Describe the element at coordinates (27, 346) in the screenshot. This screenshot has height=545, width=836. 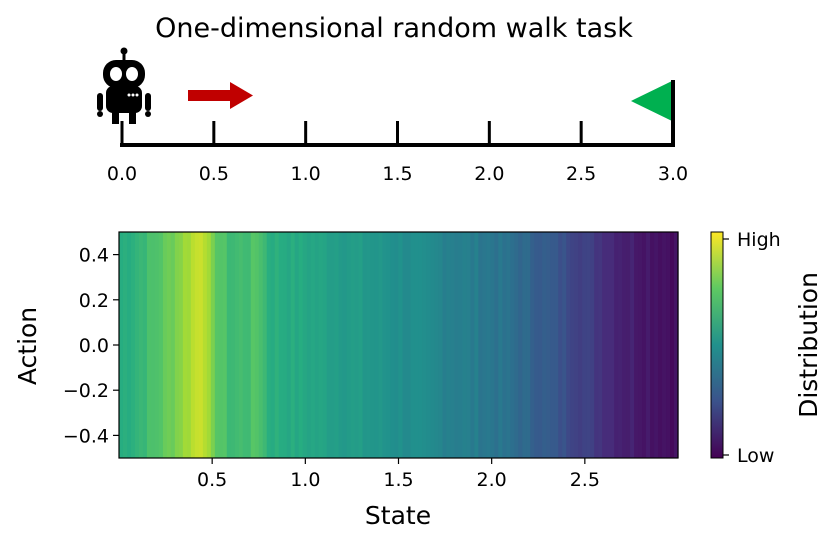
I see `y-axis-label: Action` at that location.